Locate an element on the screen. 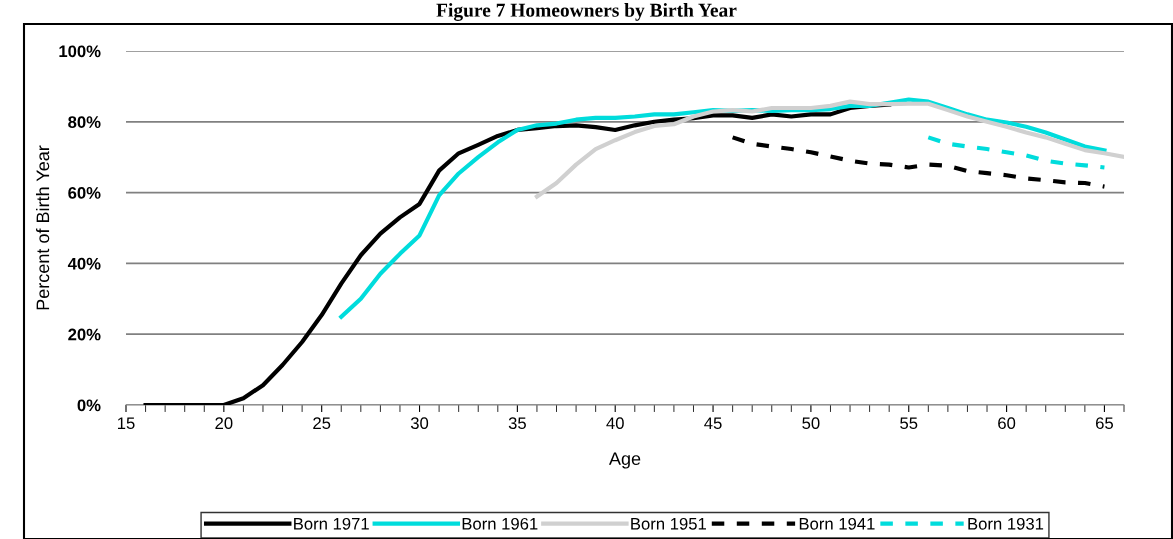 Image resolution: width=1173 pixels, height=539 pixels. x-tick-label: 40 is located at coordinates (615, 423).